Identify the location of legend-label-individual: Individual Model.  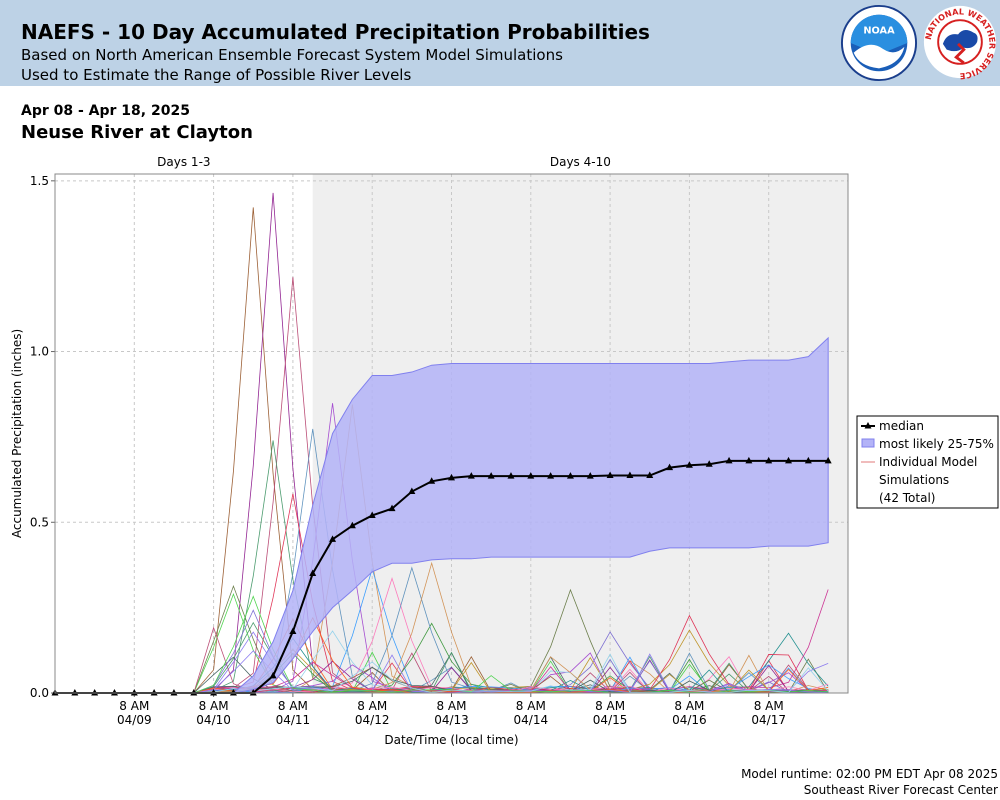
(928, 462).